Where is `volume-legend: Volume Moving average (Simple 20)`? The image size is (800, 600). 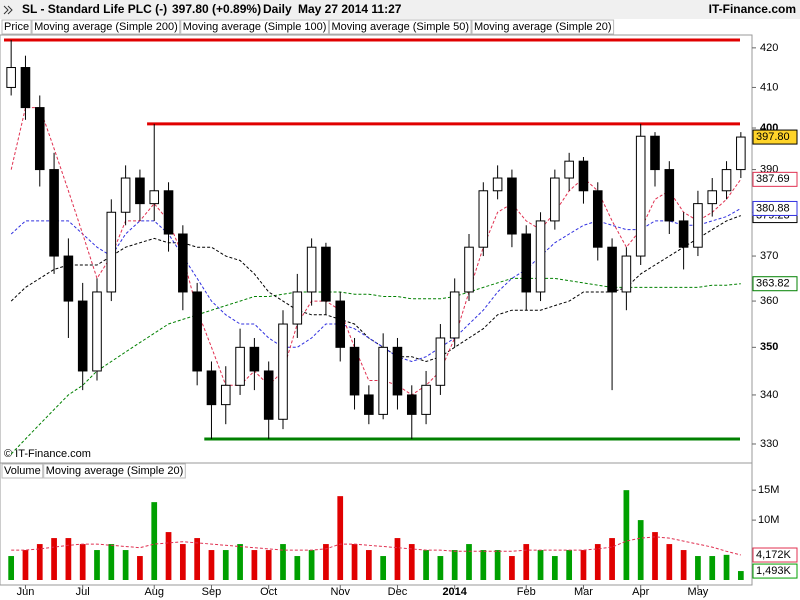 volume-legend: Volume Moving average (Simple 20) is located at coordinates (93, 471).